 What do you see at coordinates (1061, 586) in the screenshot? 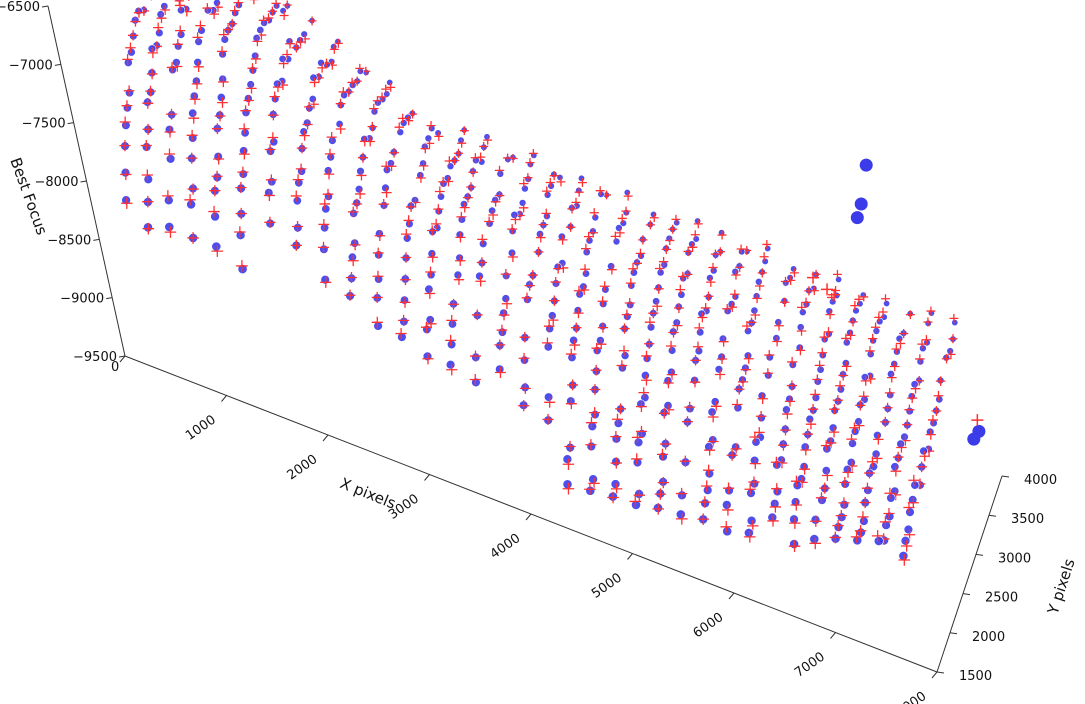
I see `y-axis-title: Y pixels` at bounding box center [1061, 586].